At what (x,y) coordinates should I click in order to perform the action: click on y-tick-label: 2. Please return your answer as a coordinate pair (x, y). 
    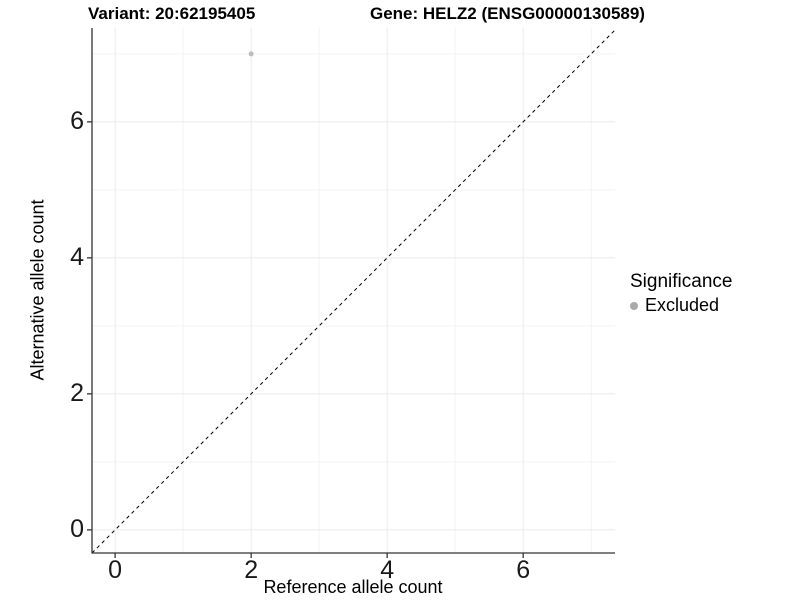
    Looking at the image, I should click on (77, 393).